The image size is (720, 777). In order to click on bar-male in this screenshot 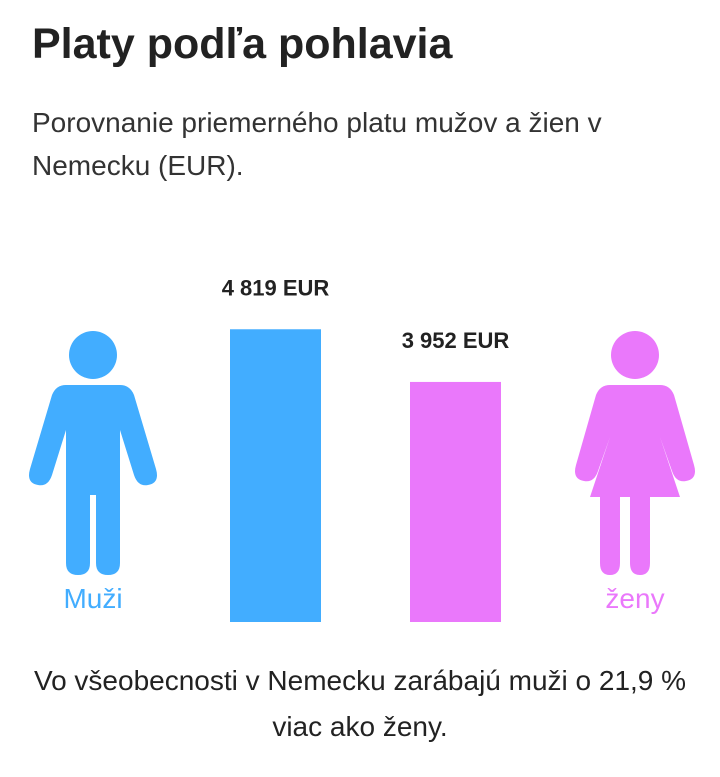, I will do `click(275, 475)`.